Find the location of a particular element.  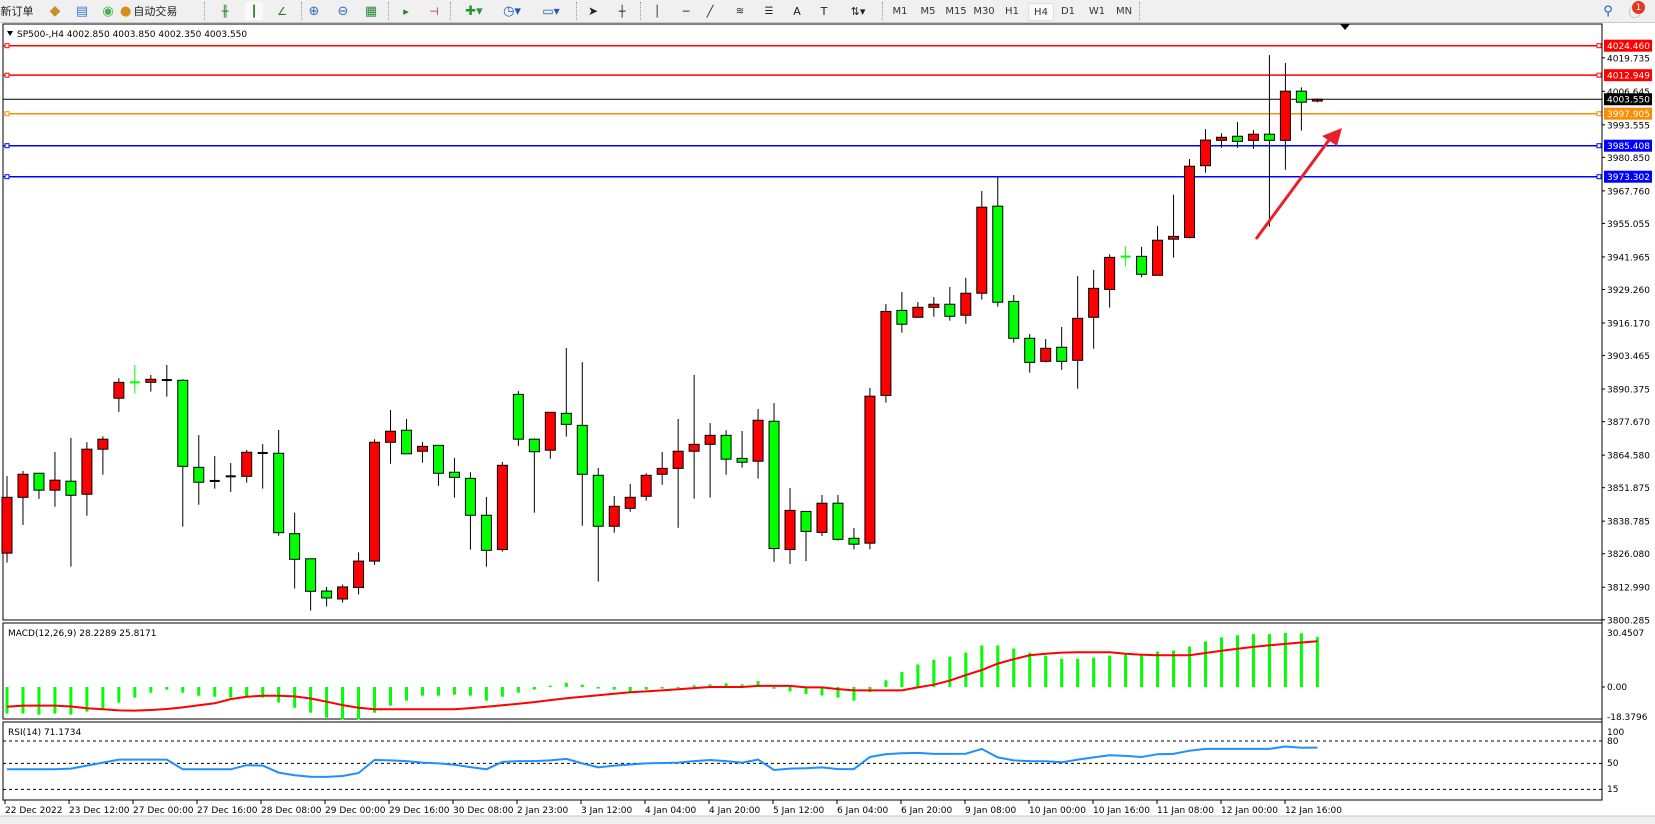

fibonacci-expansion-icon: ≋ is located at coordinates (740, 11).